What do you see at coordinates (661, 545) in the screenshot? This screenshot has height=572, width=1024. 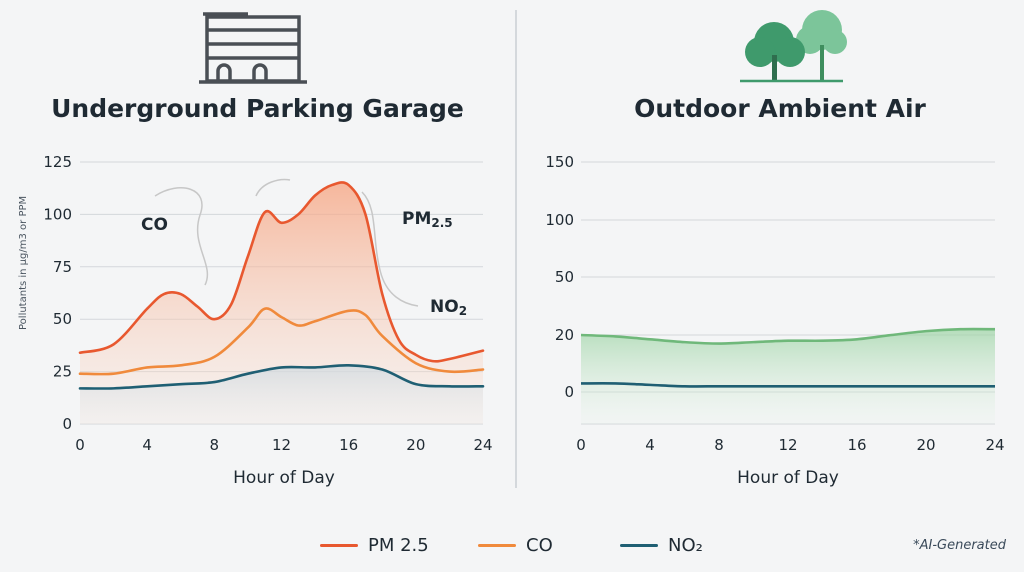 I see `legend-item-no2: NO₂` at bounding box center [661, 545].